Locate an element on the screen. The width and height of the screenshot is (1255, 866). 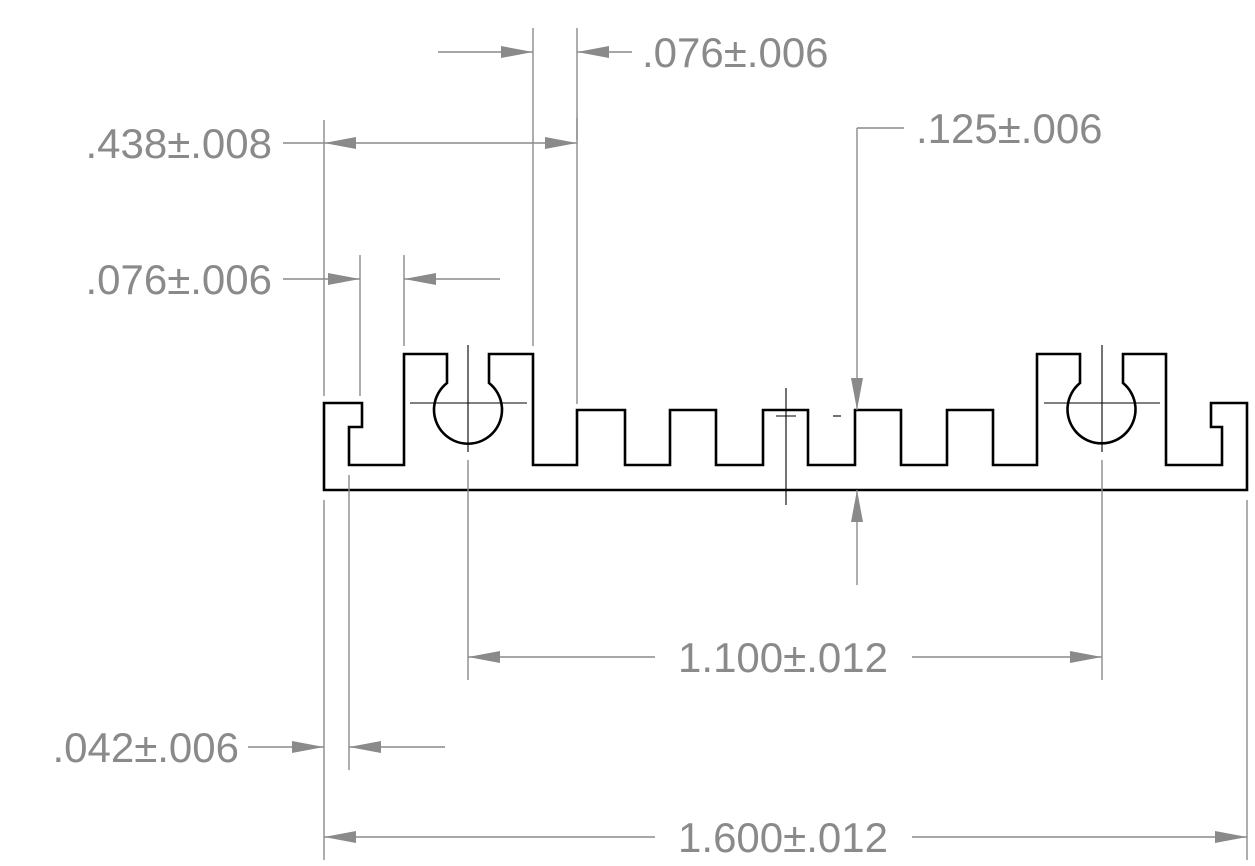
left-hole-centerlines is located at coordinates (468, 398).